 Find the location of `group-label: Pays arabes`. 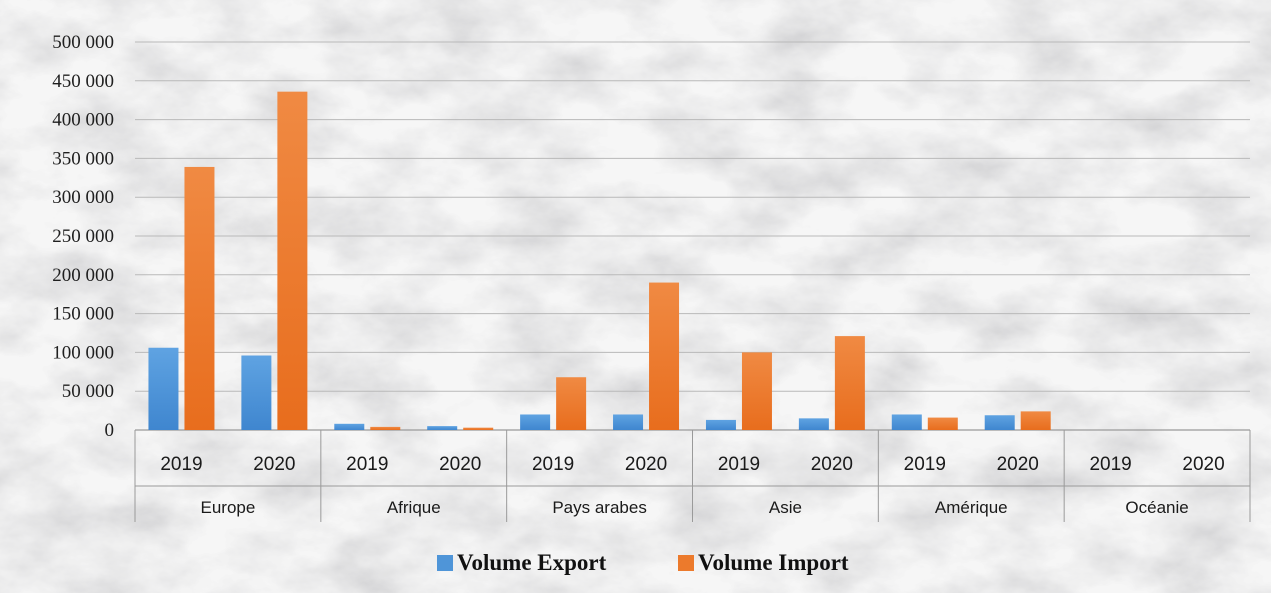

group-label: Pays arabes is located at coordinates (599, 507).